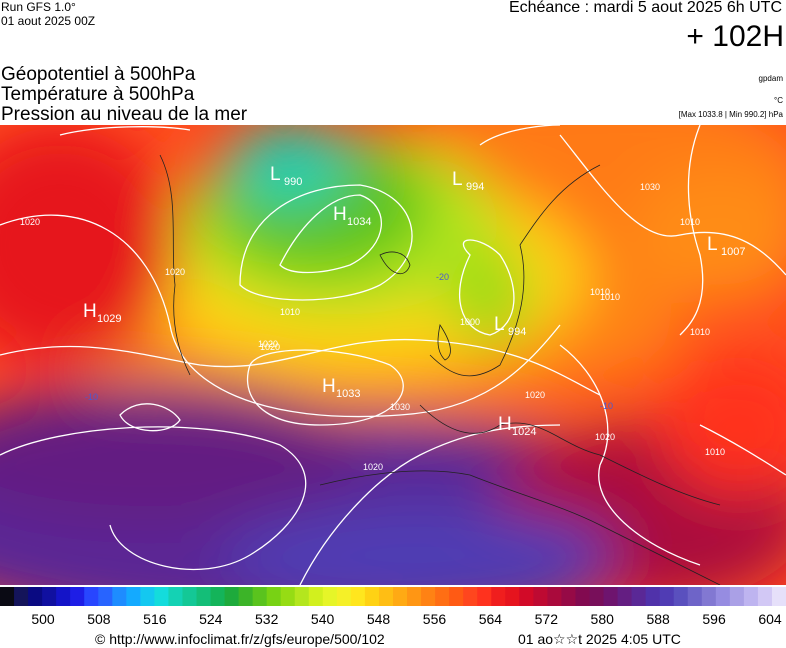 The width and height of the screenshot is (786, 648). What do you see at coordinates (38, 7) in the screenshot?
I see `run: Run GFS 1.0°` at bounding box center [38, 7].